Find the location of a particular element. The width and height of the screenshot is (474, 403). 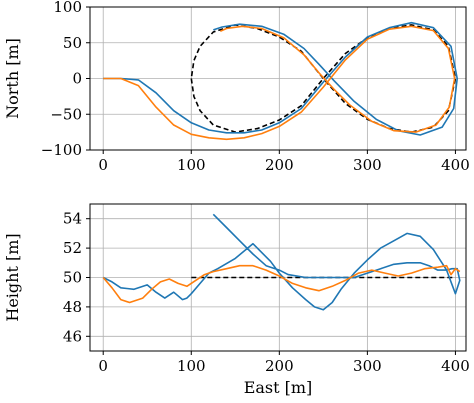

y-tick-labels: 54 52 50 48 46 is located at coordinates (72, 278).